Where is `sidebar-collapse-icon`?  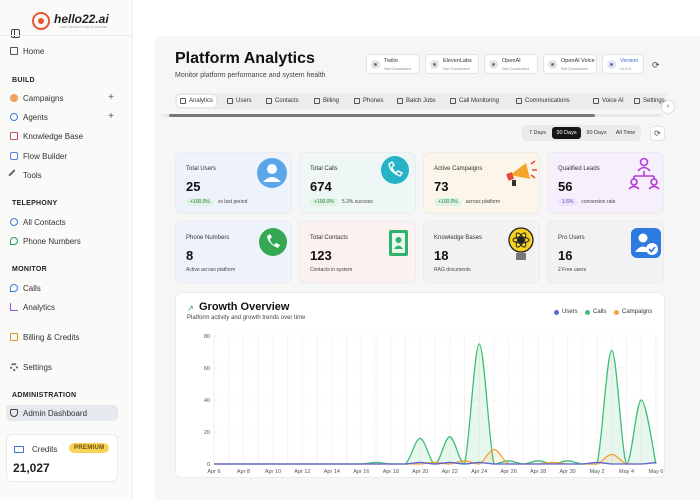 sidebar-collapse-icon is located at coordinates (15, 33).